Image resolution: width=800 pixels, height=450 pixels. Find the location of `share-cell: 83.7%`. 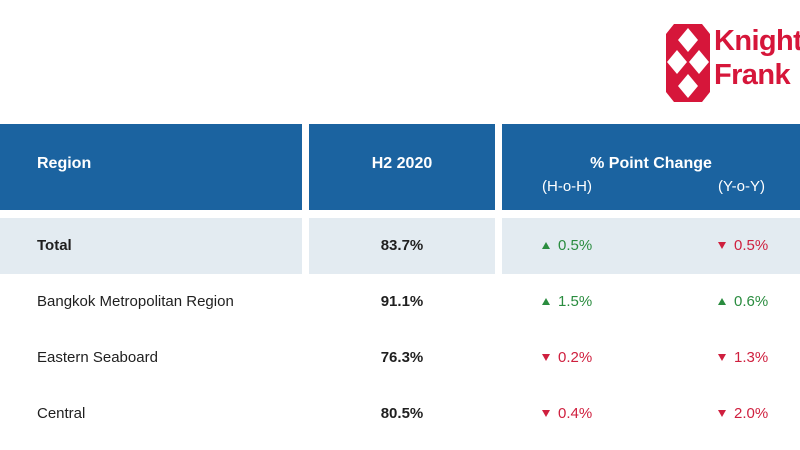

share-cell: 83.7% is located at coordinates (402, 246).